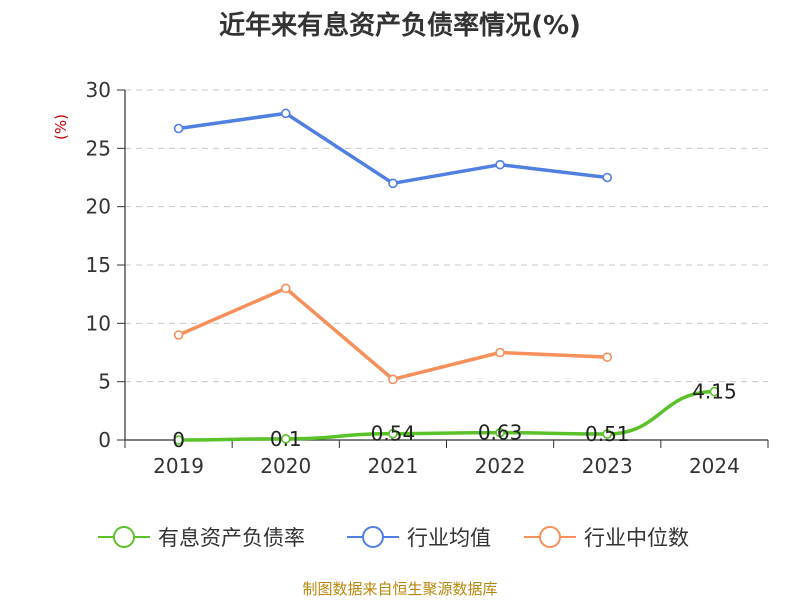 This screenshot has height=600, width=800. Describe the element at coordinates (393, 538) in the screenshot. I see `legend: 有息资产负债率 行业均值 行业中位数` at that location.